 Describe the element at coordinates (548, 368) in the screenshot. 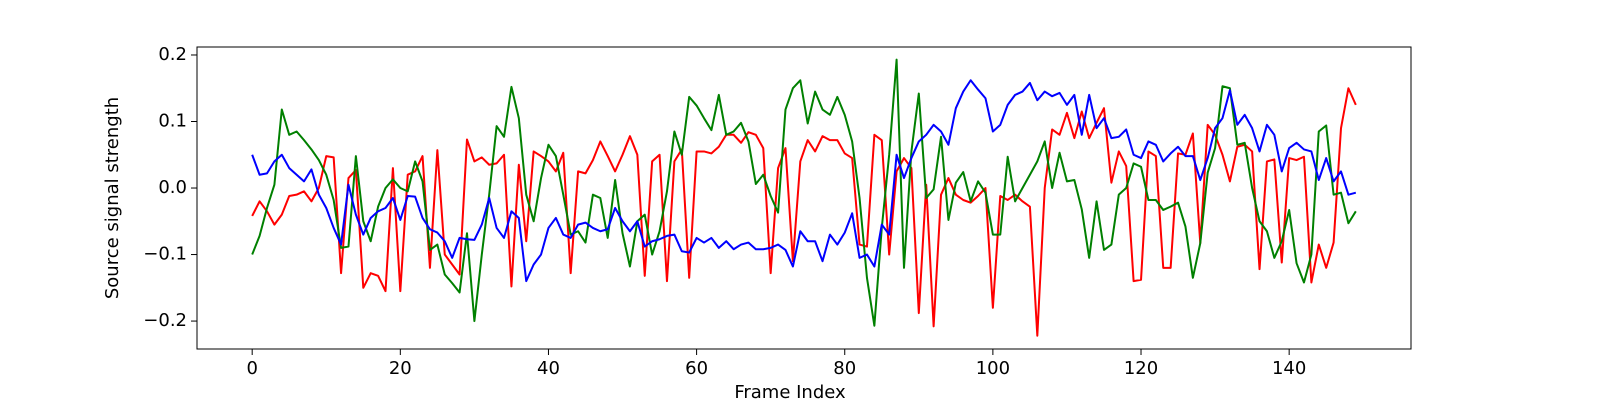

I see `x-tick-label: 40` at that location.